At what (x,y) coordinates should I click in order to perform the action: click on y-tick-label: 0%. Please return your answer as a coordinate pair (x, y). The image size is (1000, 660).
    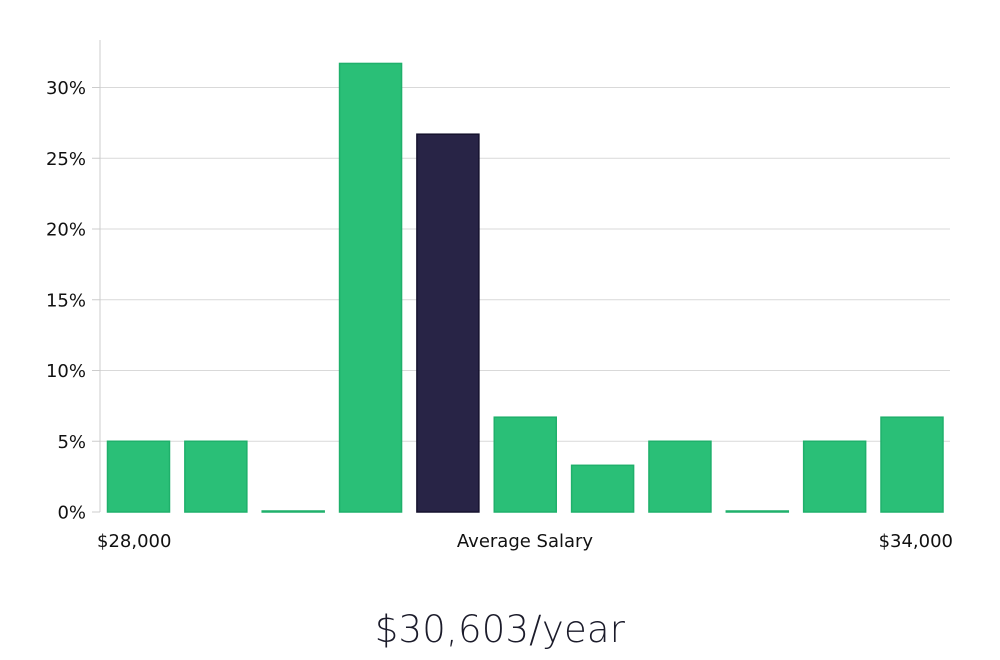
    Looking at the image, I should click on (71, 513).